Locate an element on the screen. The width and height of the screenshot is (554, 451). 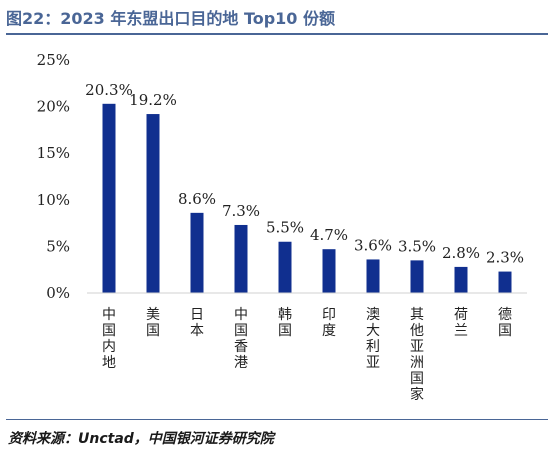
y-tick-label: 25% is located at coordinates (53, 60).